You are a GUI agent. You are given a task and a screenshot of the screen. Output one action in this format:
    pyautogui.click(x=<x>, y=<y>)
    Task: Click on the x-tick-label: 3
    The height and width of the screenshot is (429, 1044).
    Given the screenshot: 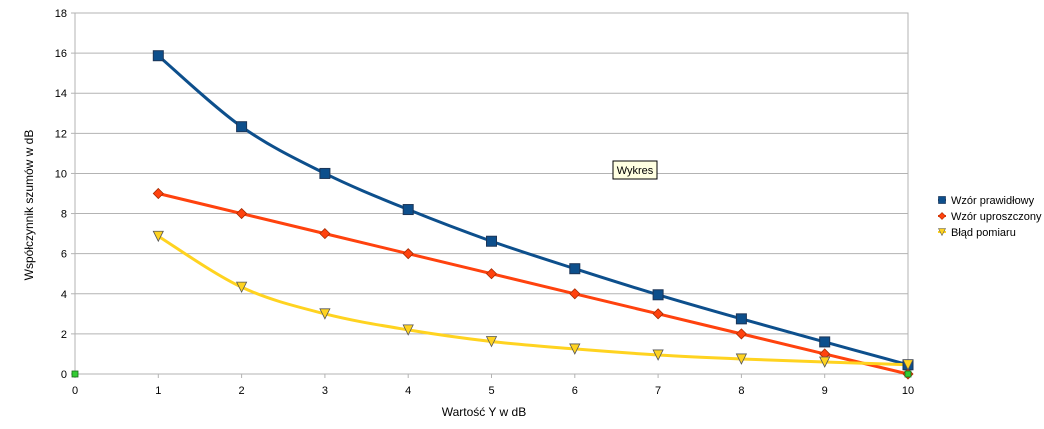 What is the action you would take?
    pyautogui.click(x=325, y=391)
    